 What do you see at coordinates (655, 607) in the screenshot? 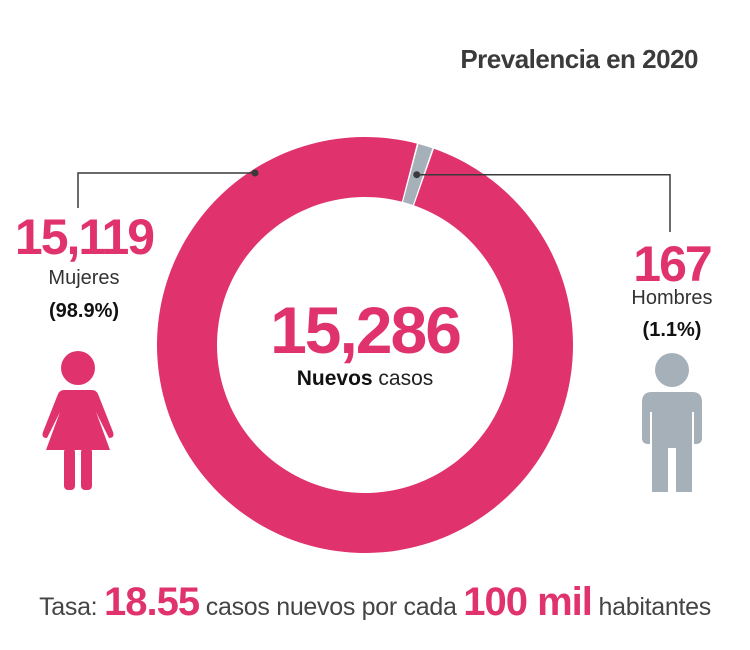
I see `rate-suffix: habitantes` at bounding box center [655, 607].